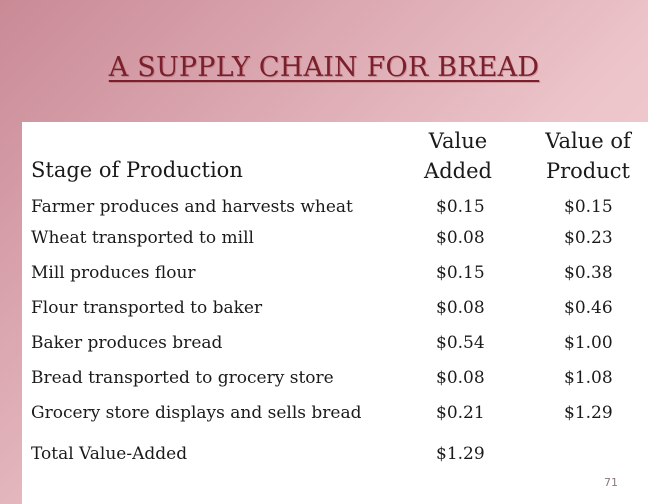 This screenshot has width=648, height=504. Describe the element at coordinates (127, 343) in the screenshot. I see `row-stage: Baker produces bread` at that location.